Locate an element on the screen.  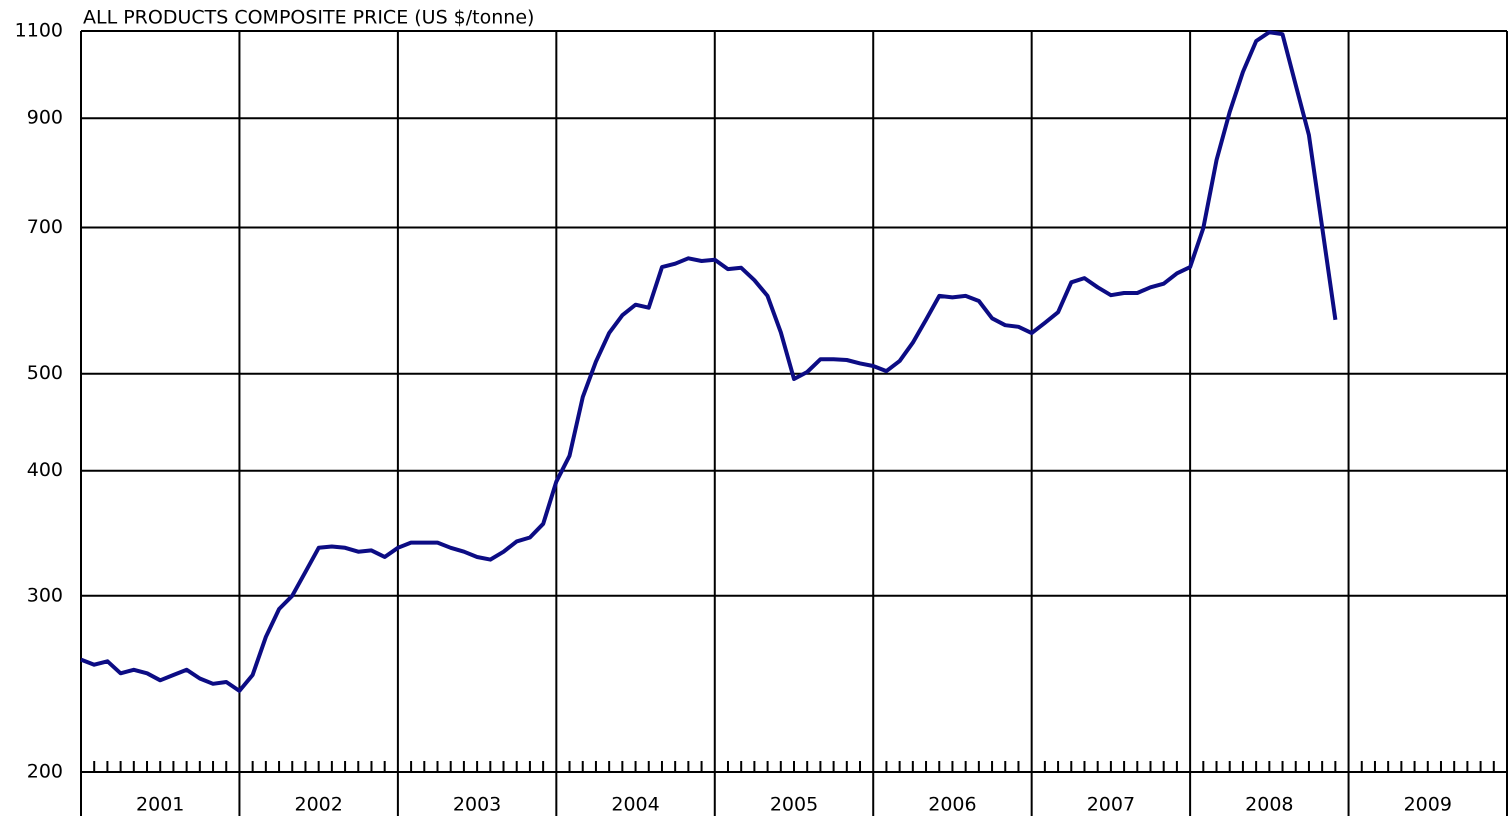
x-tick-label: 2006 is located at coordinates (952, 805).